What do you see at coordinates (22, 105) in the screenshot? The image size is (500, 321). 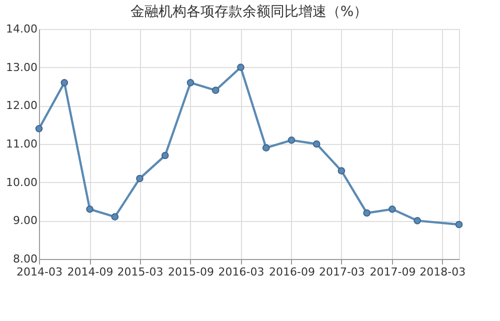 I see `y-tick-label: 12.00` at bounding box center [22, 105].